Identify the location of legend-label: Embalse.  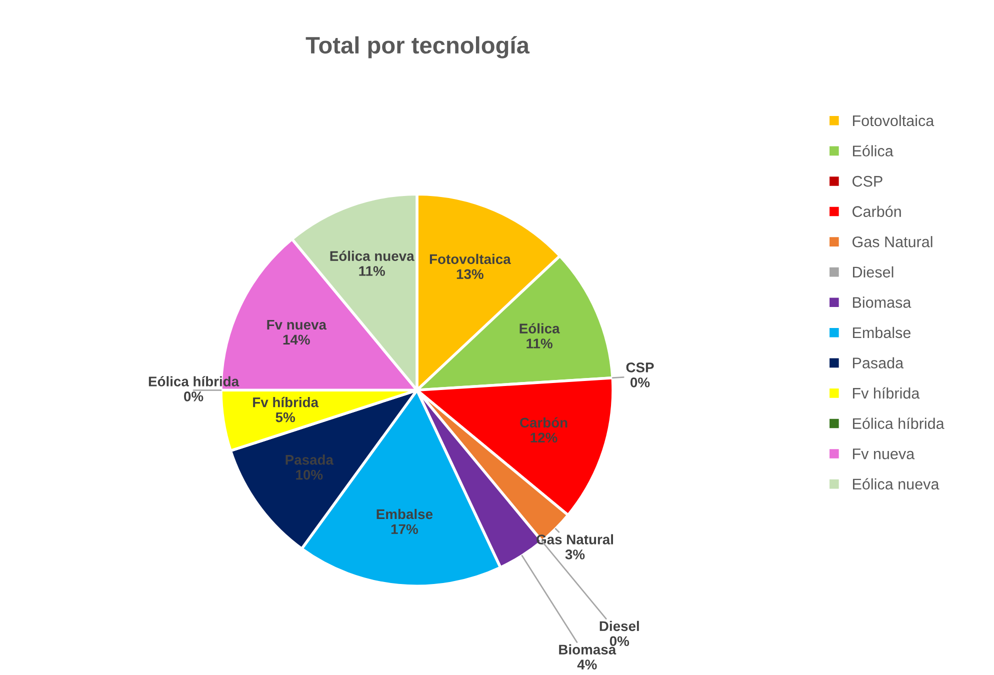
(882, 332).